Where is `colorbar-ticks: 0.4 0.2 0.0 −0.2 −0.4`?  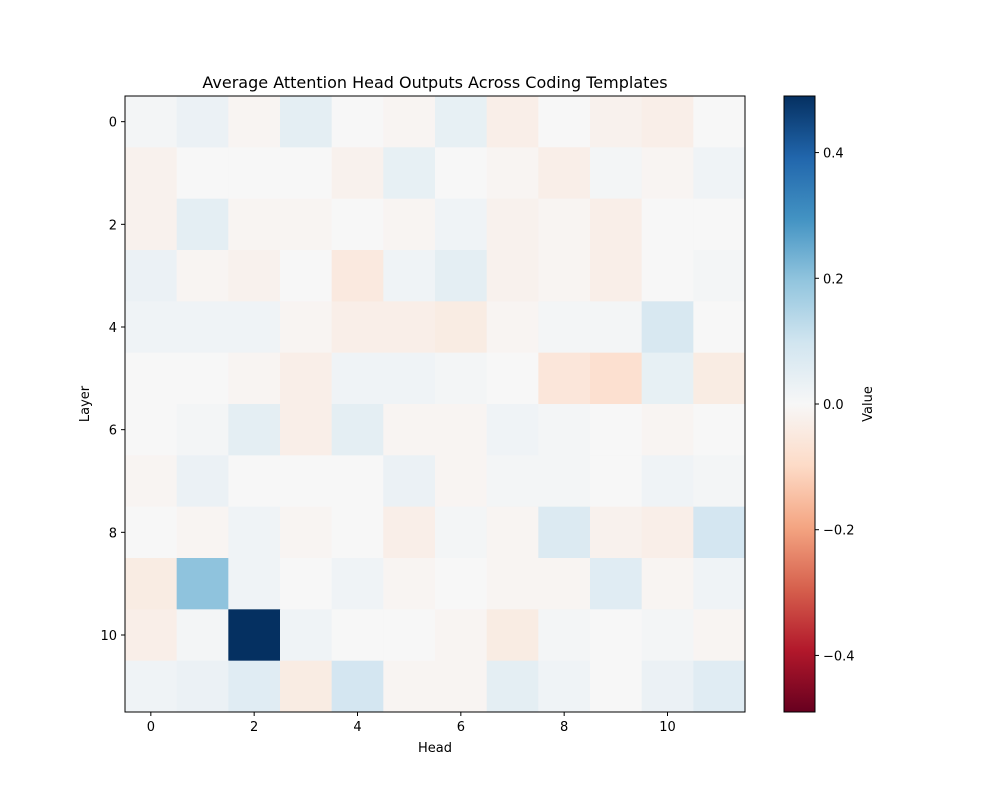
colorbar-ticks: 0.4 0.2 0.0 −0.2 −0.4 is located at coordinates (835, 405).